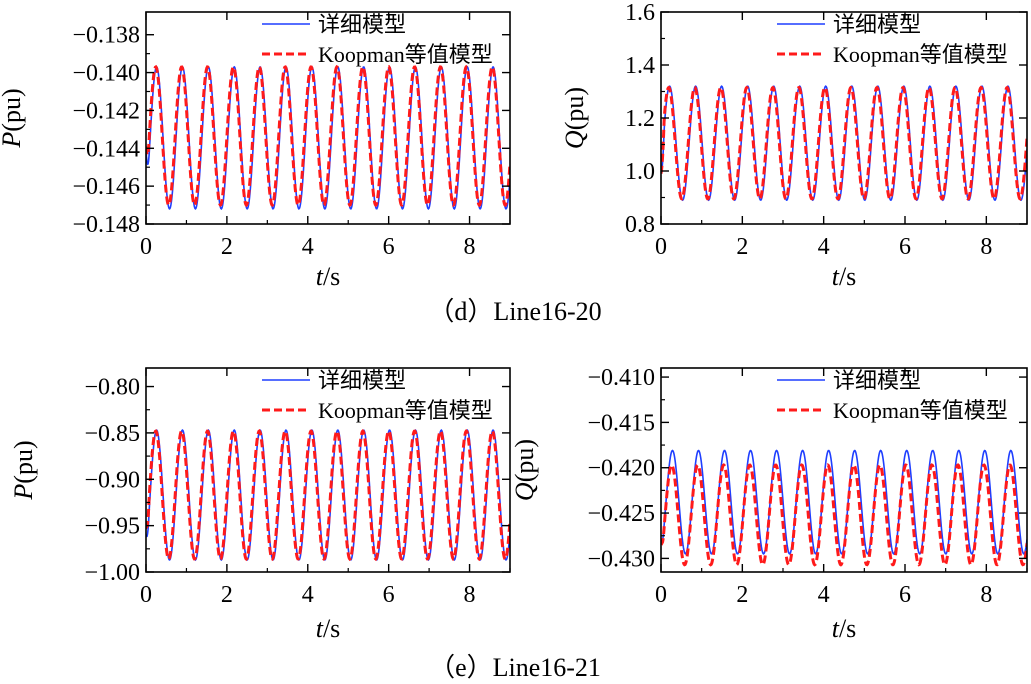 This screenshot has width=1031, height=684. Describe the element at coordinates (621, 469) in the screenshot. I see `y-tick-label: −0.420` at that location.